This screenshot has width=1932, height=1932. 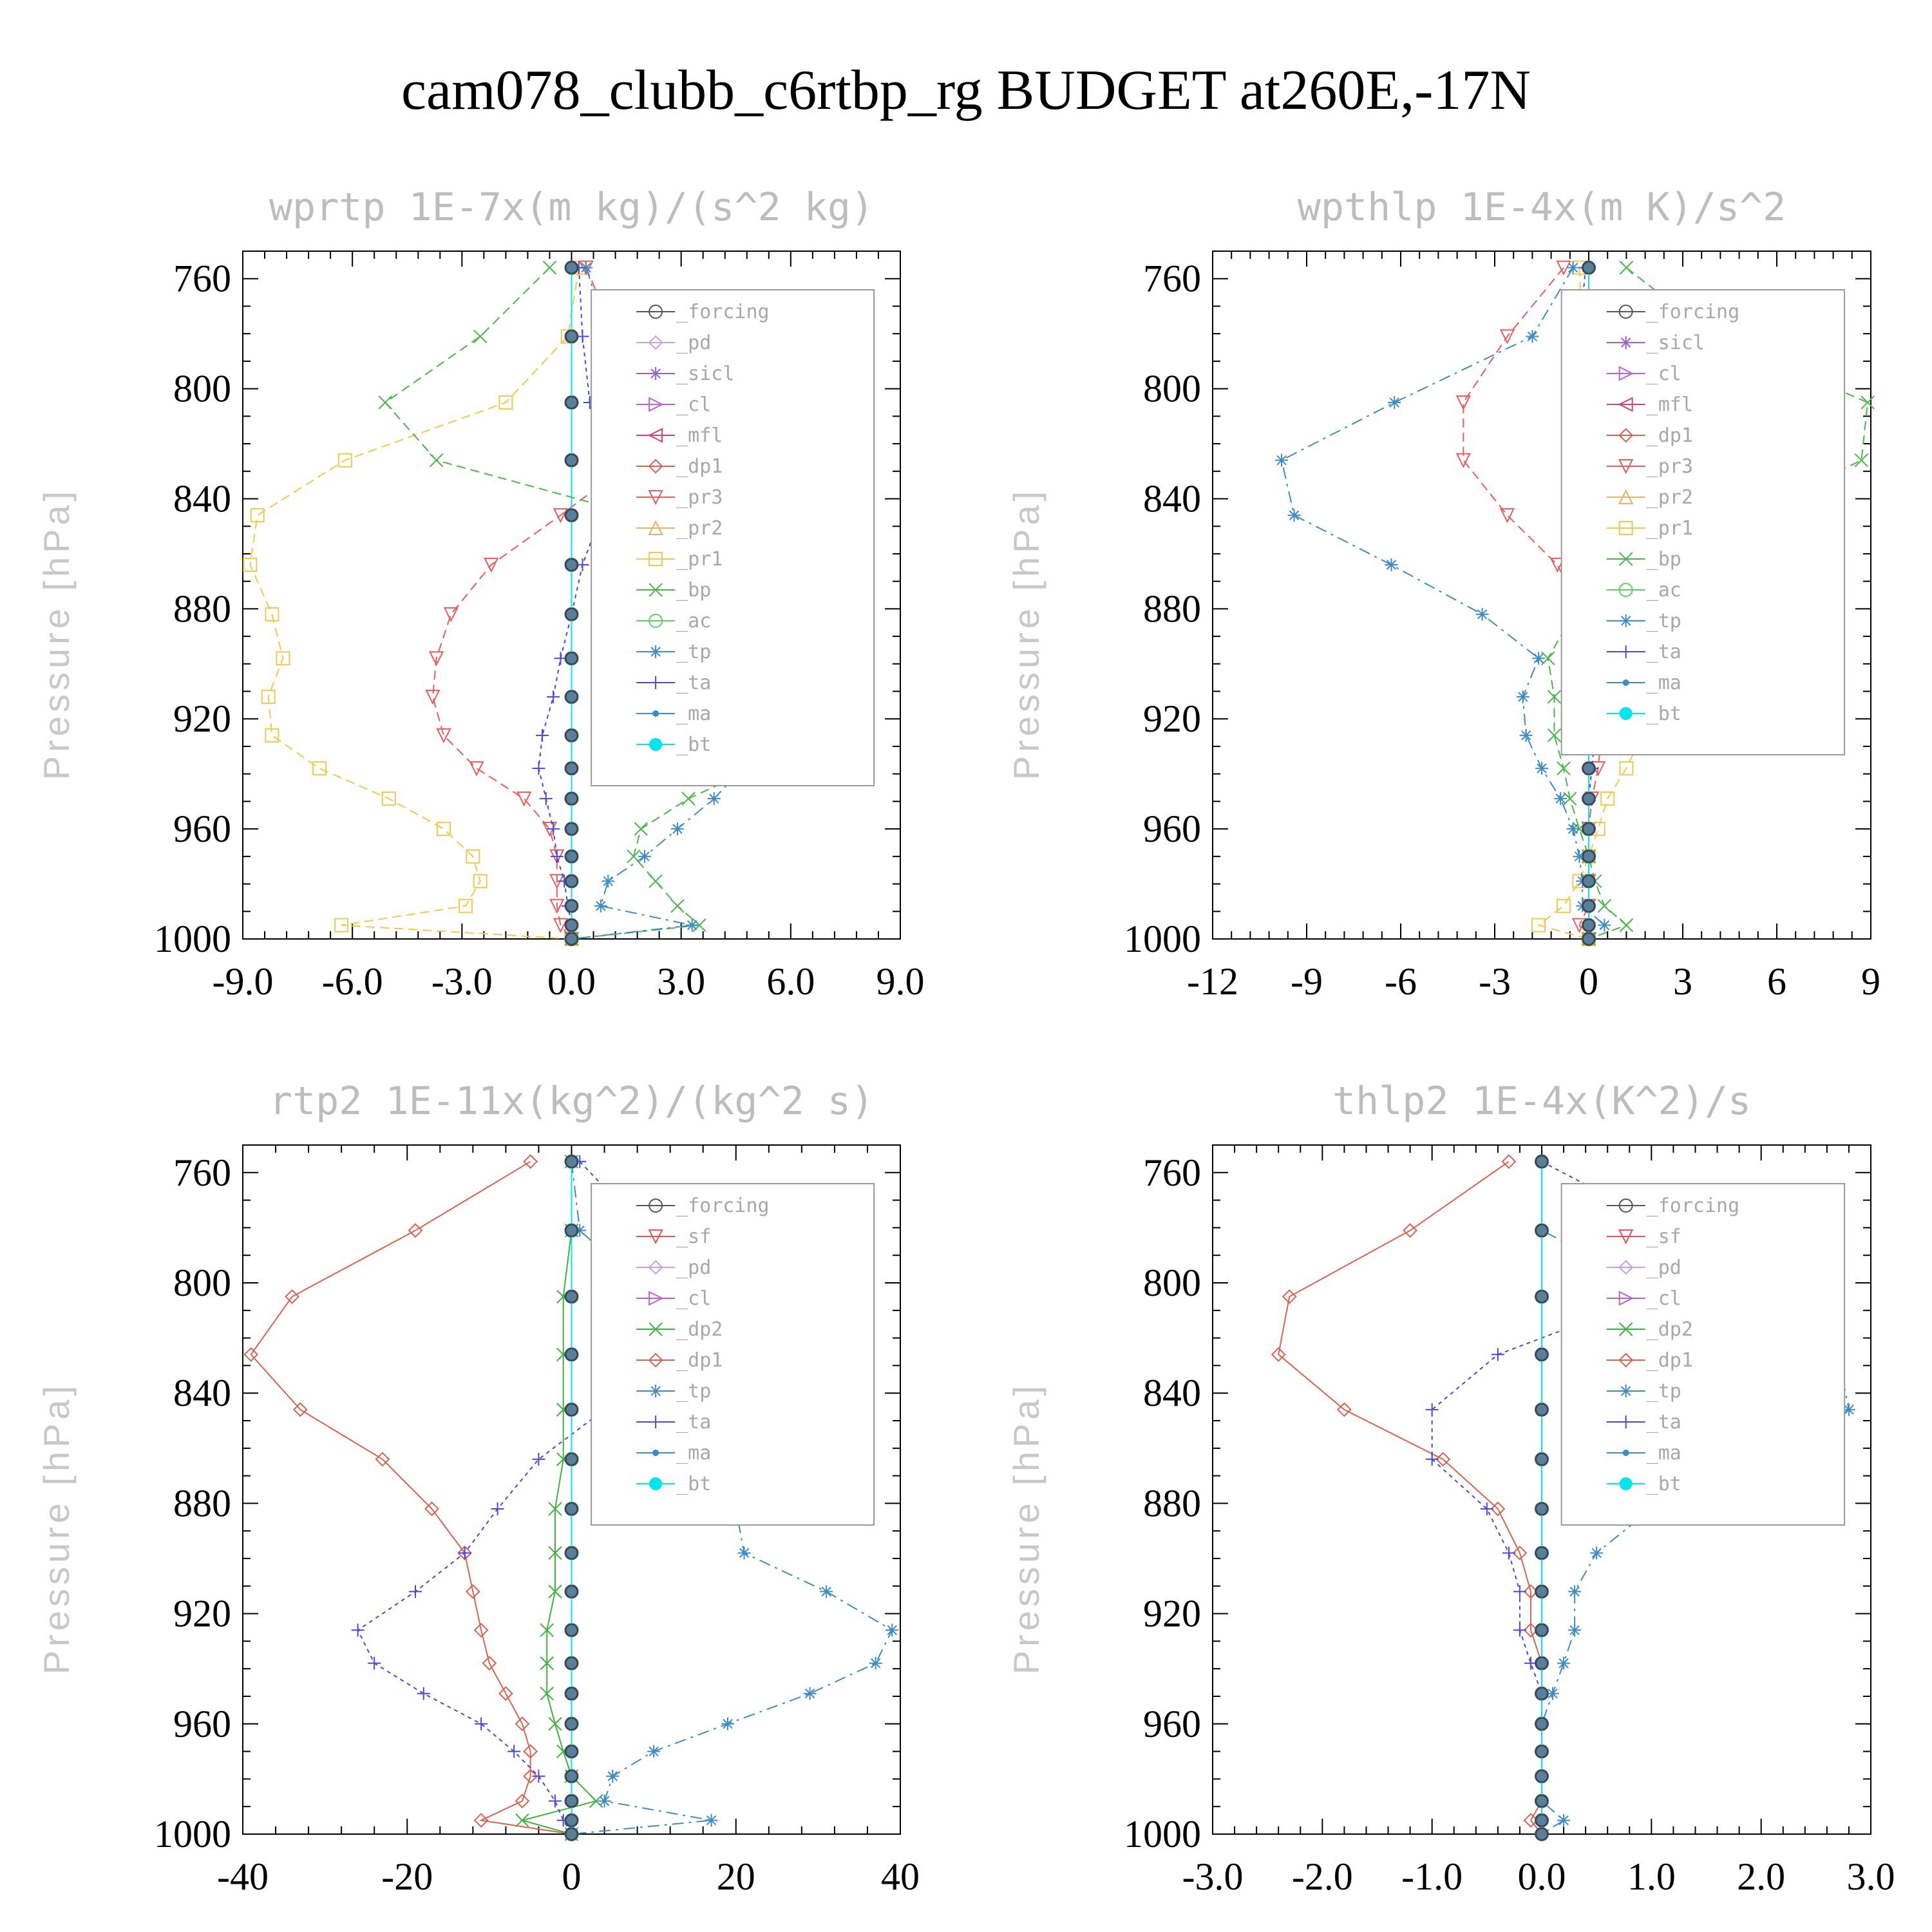 What do you see at coordinates (1664, 590) in the screenshot?
I see `legend-label: _ac` at bounding box center [1664, 590].